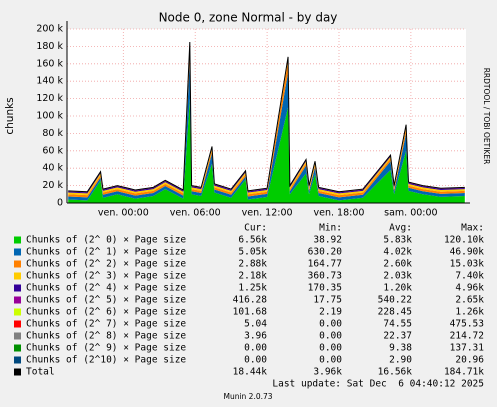 The width and height of the screenshot is (497, 407). What do you see at coordinates (106, 276) in the screenshot?
I see `legend-label: Chunks of (2^ 3) × Page size` at bounding box center [106, 276].